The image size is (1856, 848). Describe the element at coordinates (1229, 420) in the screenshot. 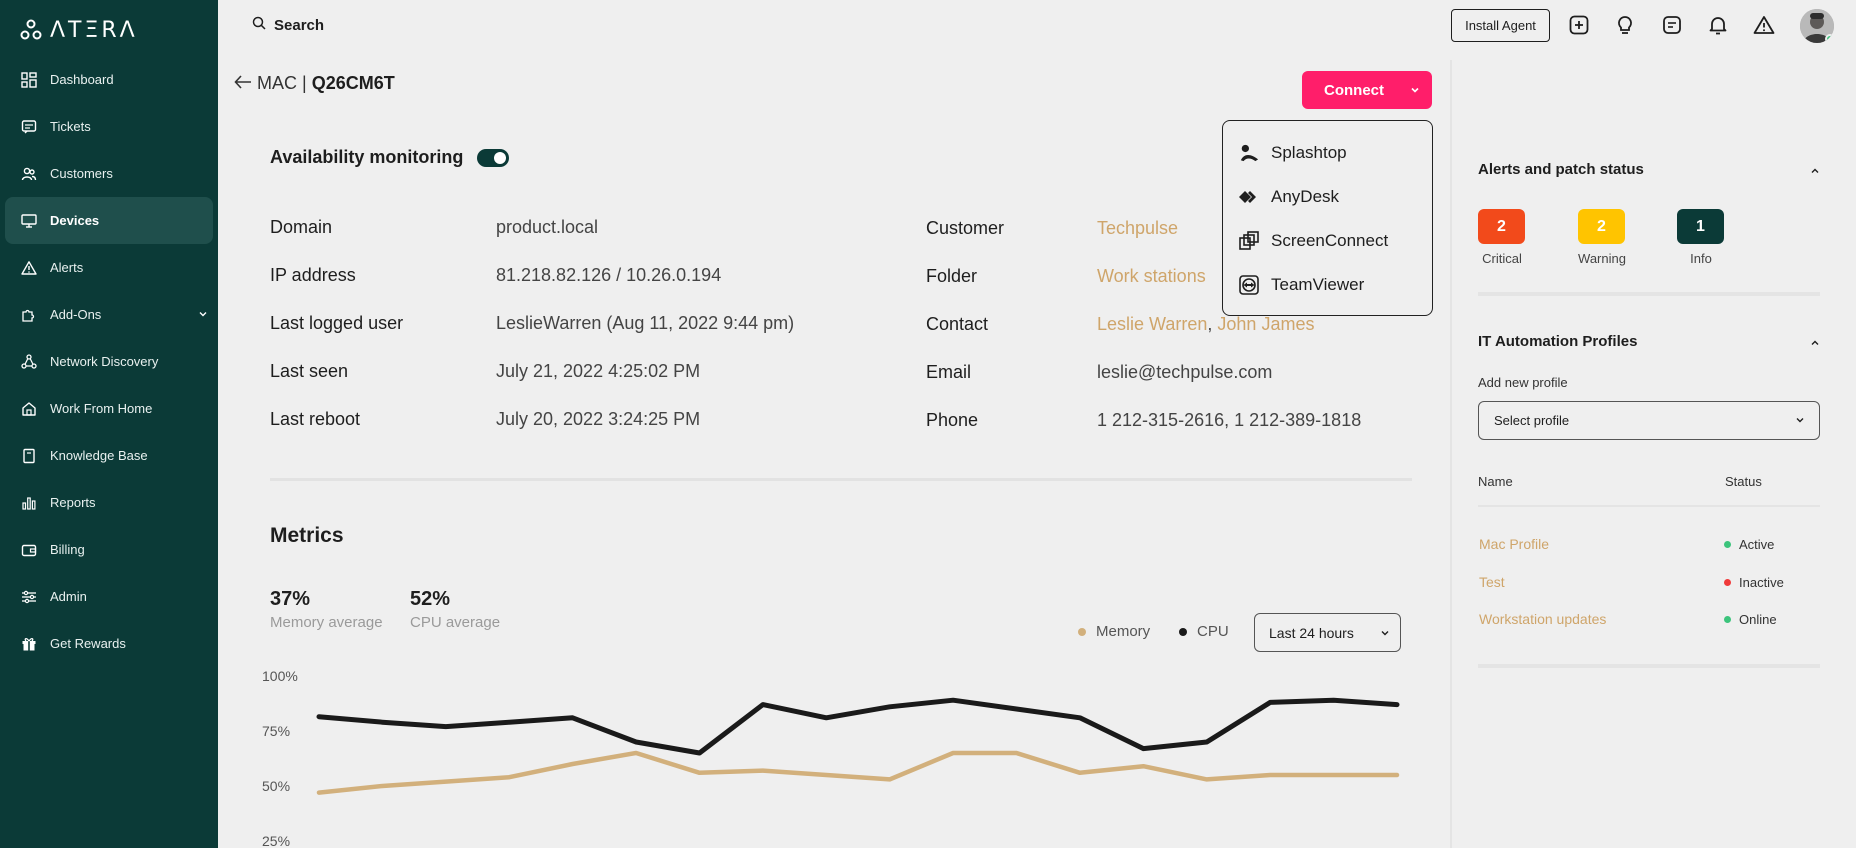

I see `detail-phone-value: 1 212-315-2616, 1 212-389-1818` at that location.